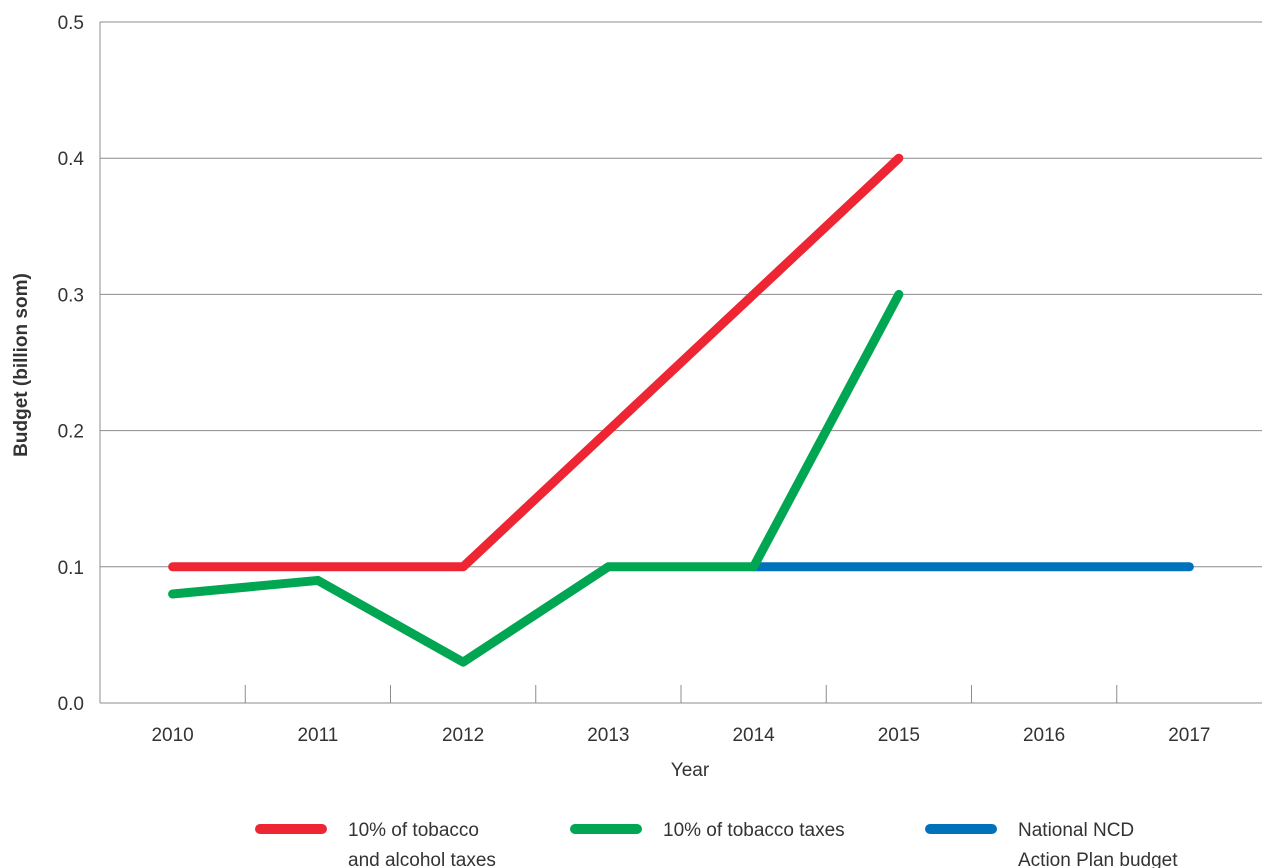  What do you see at coordinates (754, 830) in the screenshot?
I see `legend-label-1: 10% of tobacco taxes` at bounding box center [754, 830].